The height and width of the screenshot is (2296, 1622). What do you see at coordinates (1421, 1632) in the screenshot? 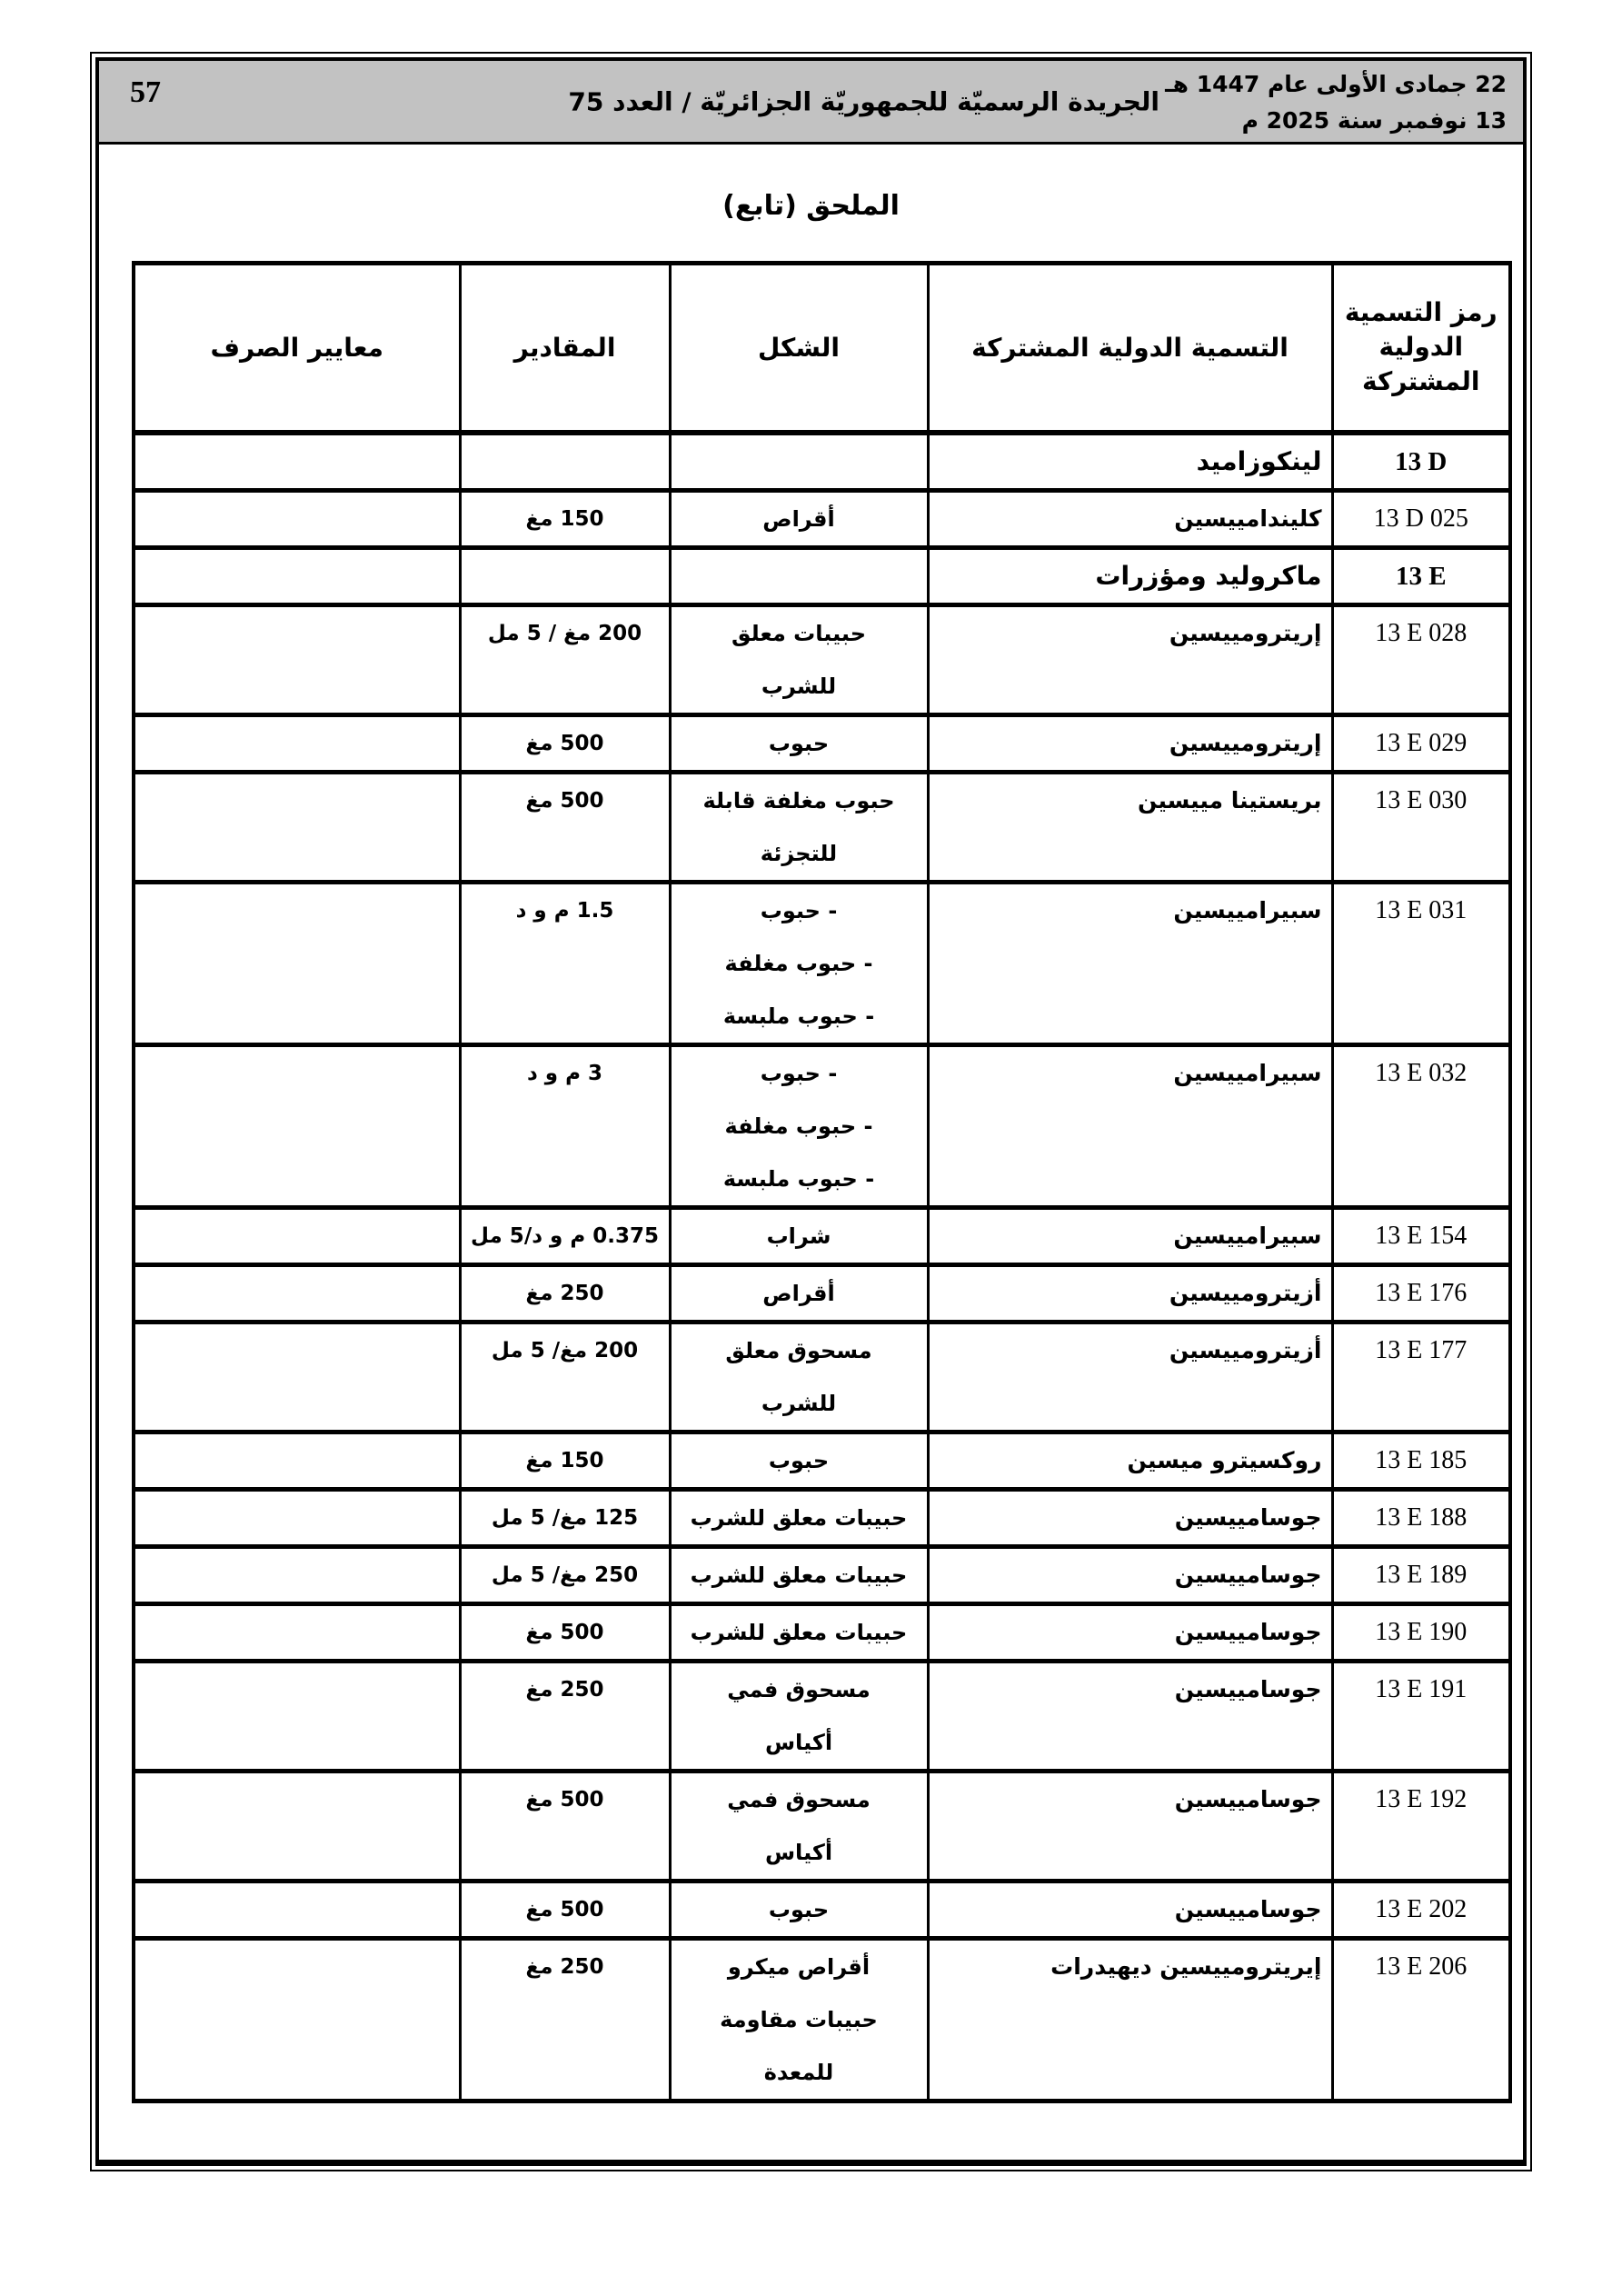
I see `inn-code-cell: 13 E 190` at bounding box center [1421, 1632].